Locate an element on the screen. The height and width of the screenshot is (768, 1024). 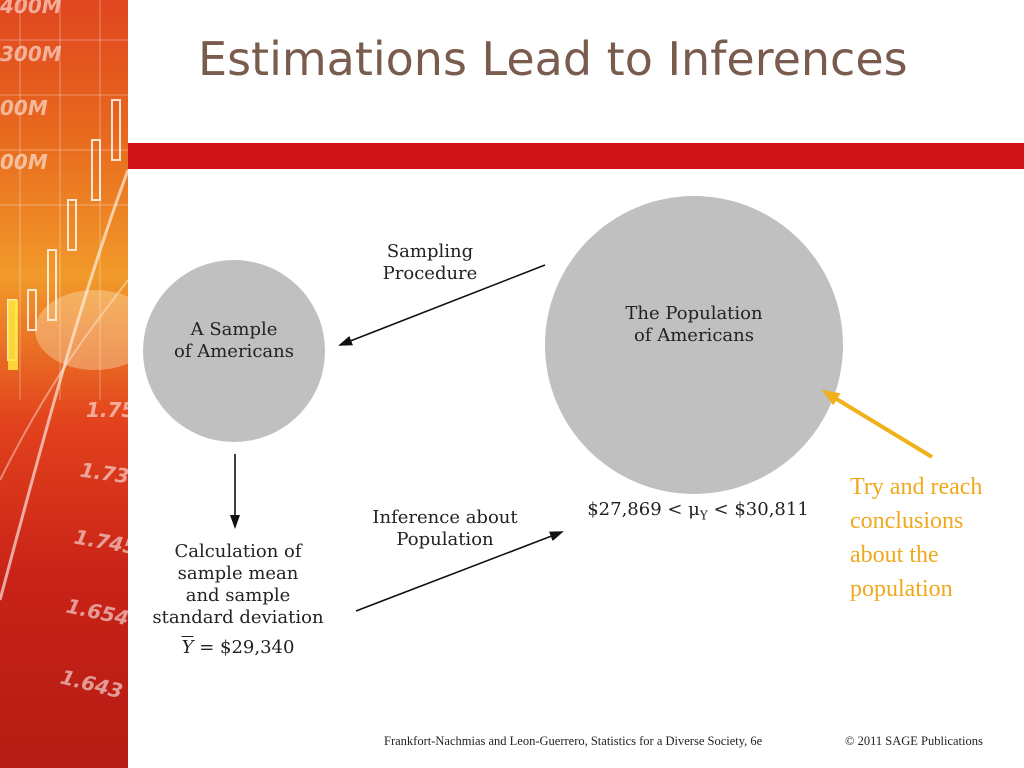
annotation-arrow is located at coordinates (877, 424).